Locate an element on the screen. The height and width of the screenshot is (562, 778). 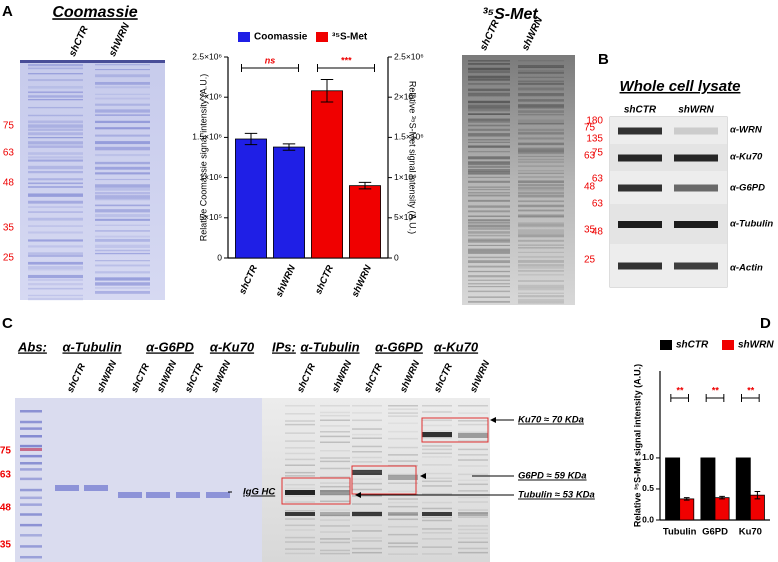
y2-axis-label: Relative ³⁵S-Met signal intensity (A.U.) is located at coordinates (413, 157).